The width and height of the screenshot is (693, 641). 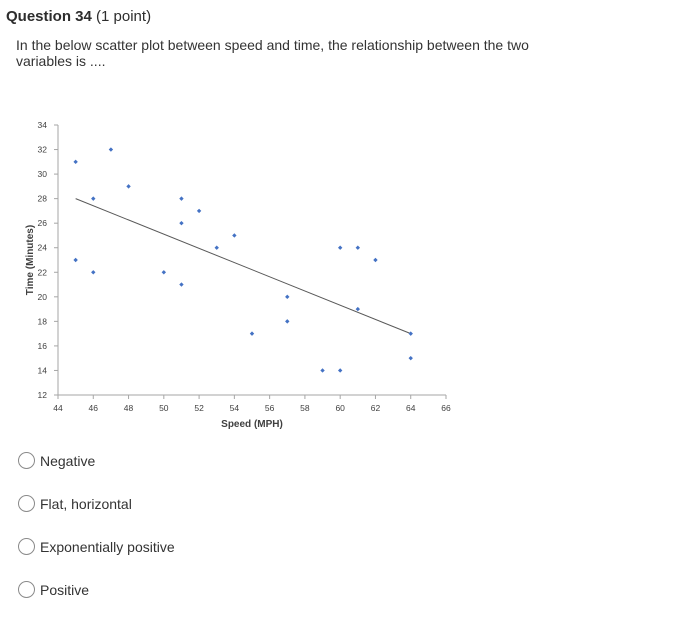 What do you see at coordinates (43, 199) in the screenshot?
I see `y-tick-label: 28` at bounding box center [43, 199].